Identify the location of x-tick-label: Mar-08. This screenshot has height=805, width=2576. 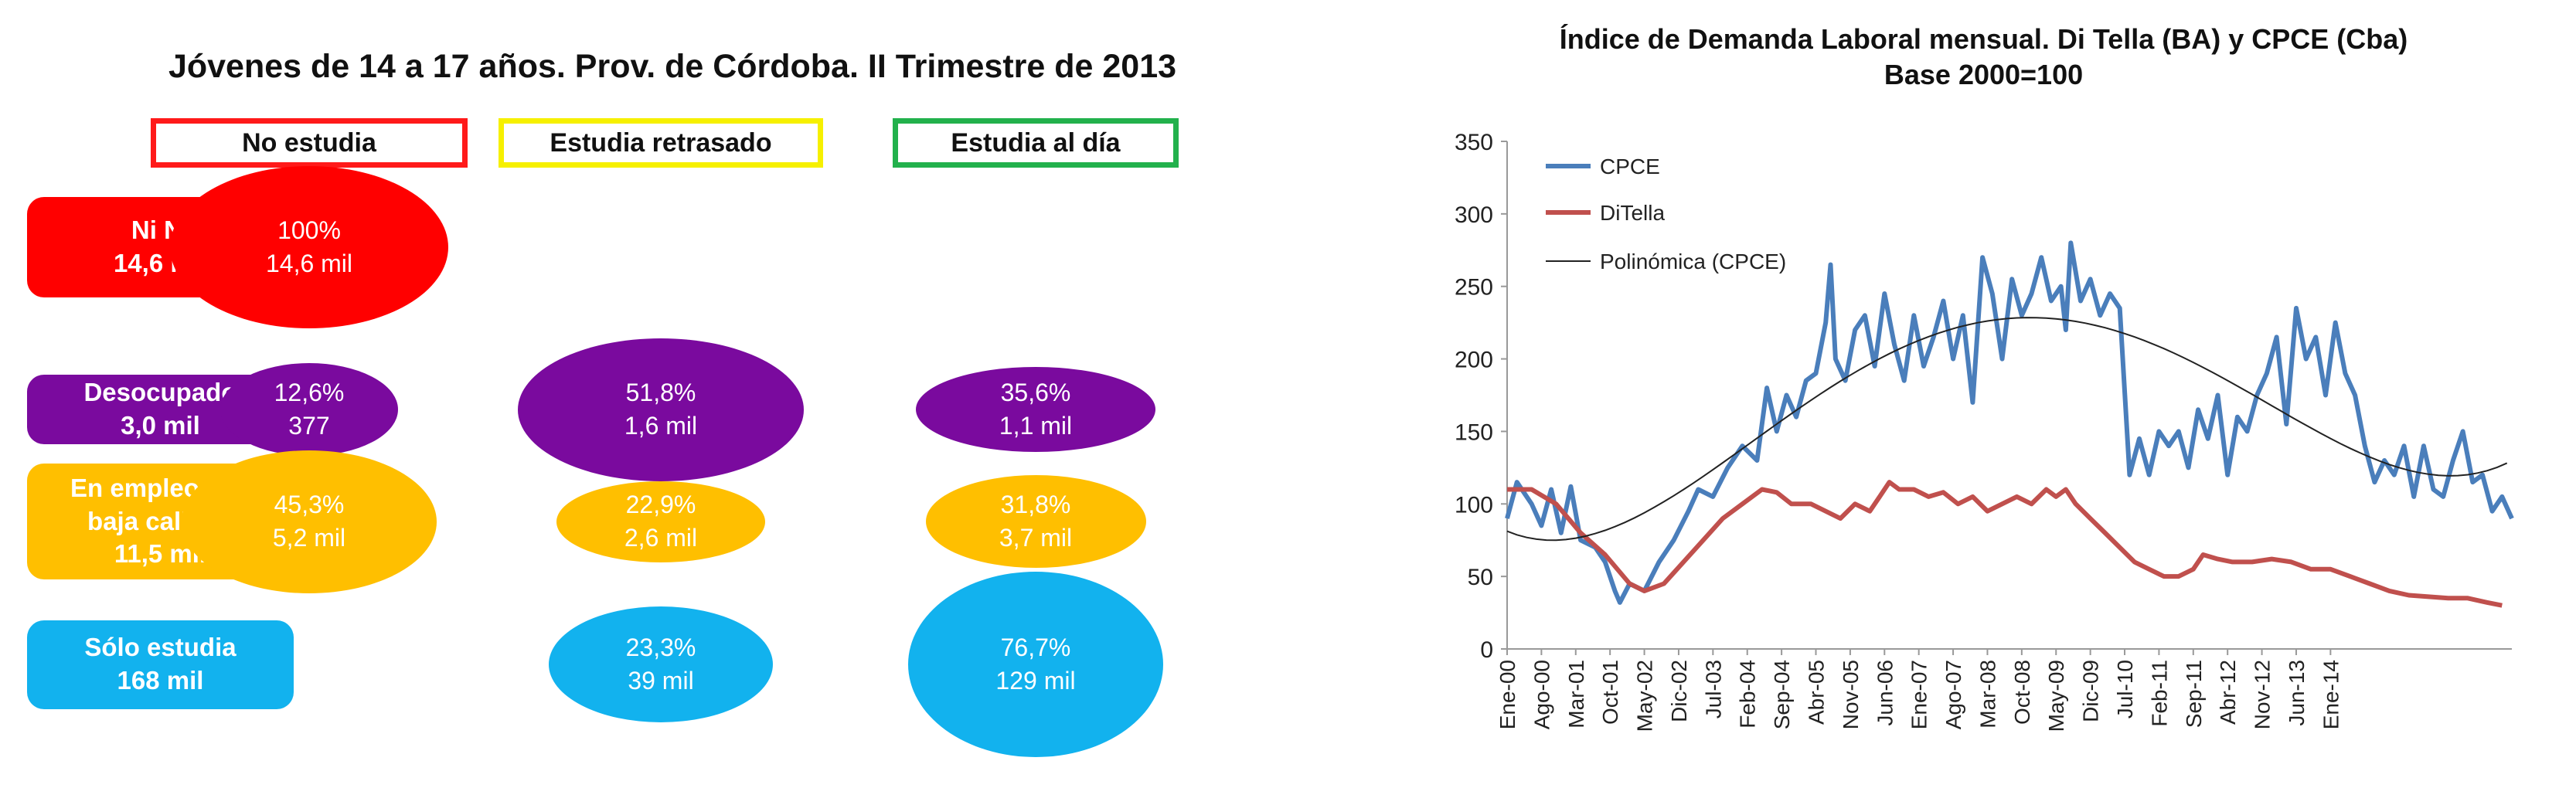
(1987, 694).